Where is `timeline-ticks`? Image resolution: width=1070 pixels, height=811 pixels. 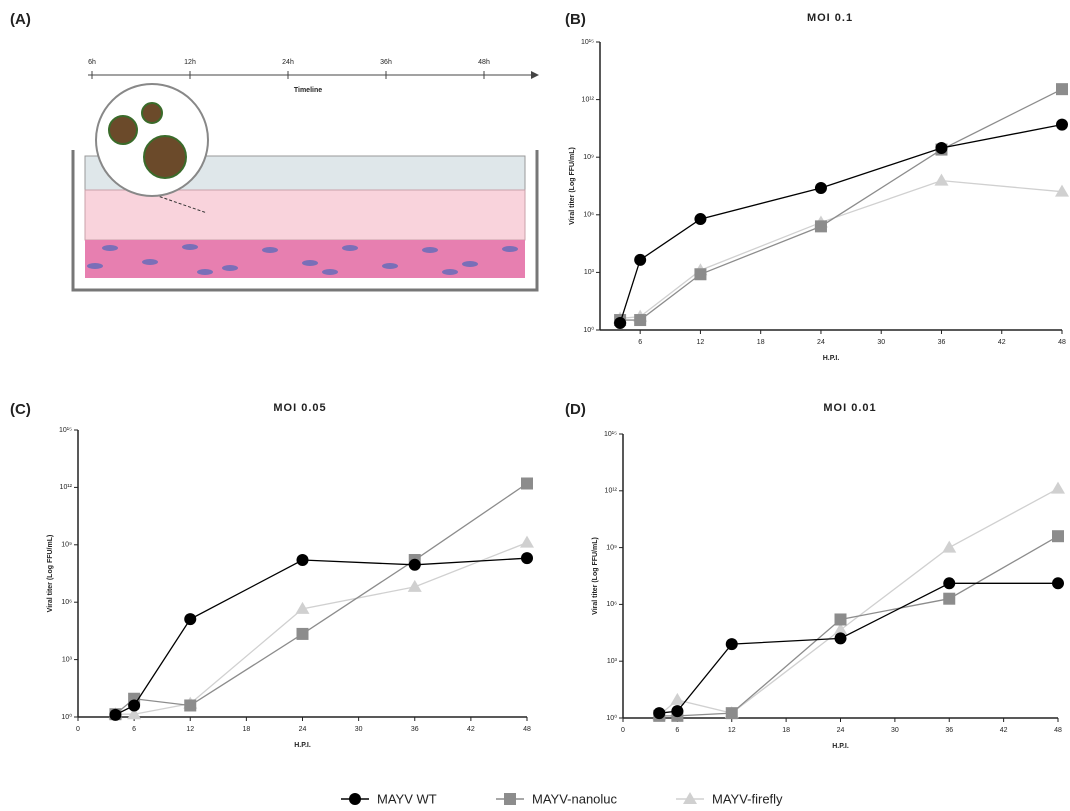 timeline-ticks is located at coordinates (288, 75).